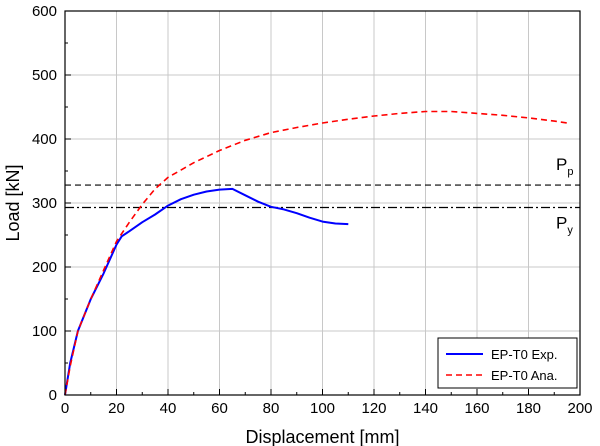 Image resolution: width=600 pixels, height=446 pixels. What do you see at coordinates (44, 203) in the screenshot?
I see `y-tick-label: 300` at bounding box center [44, 203].